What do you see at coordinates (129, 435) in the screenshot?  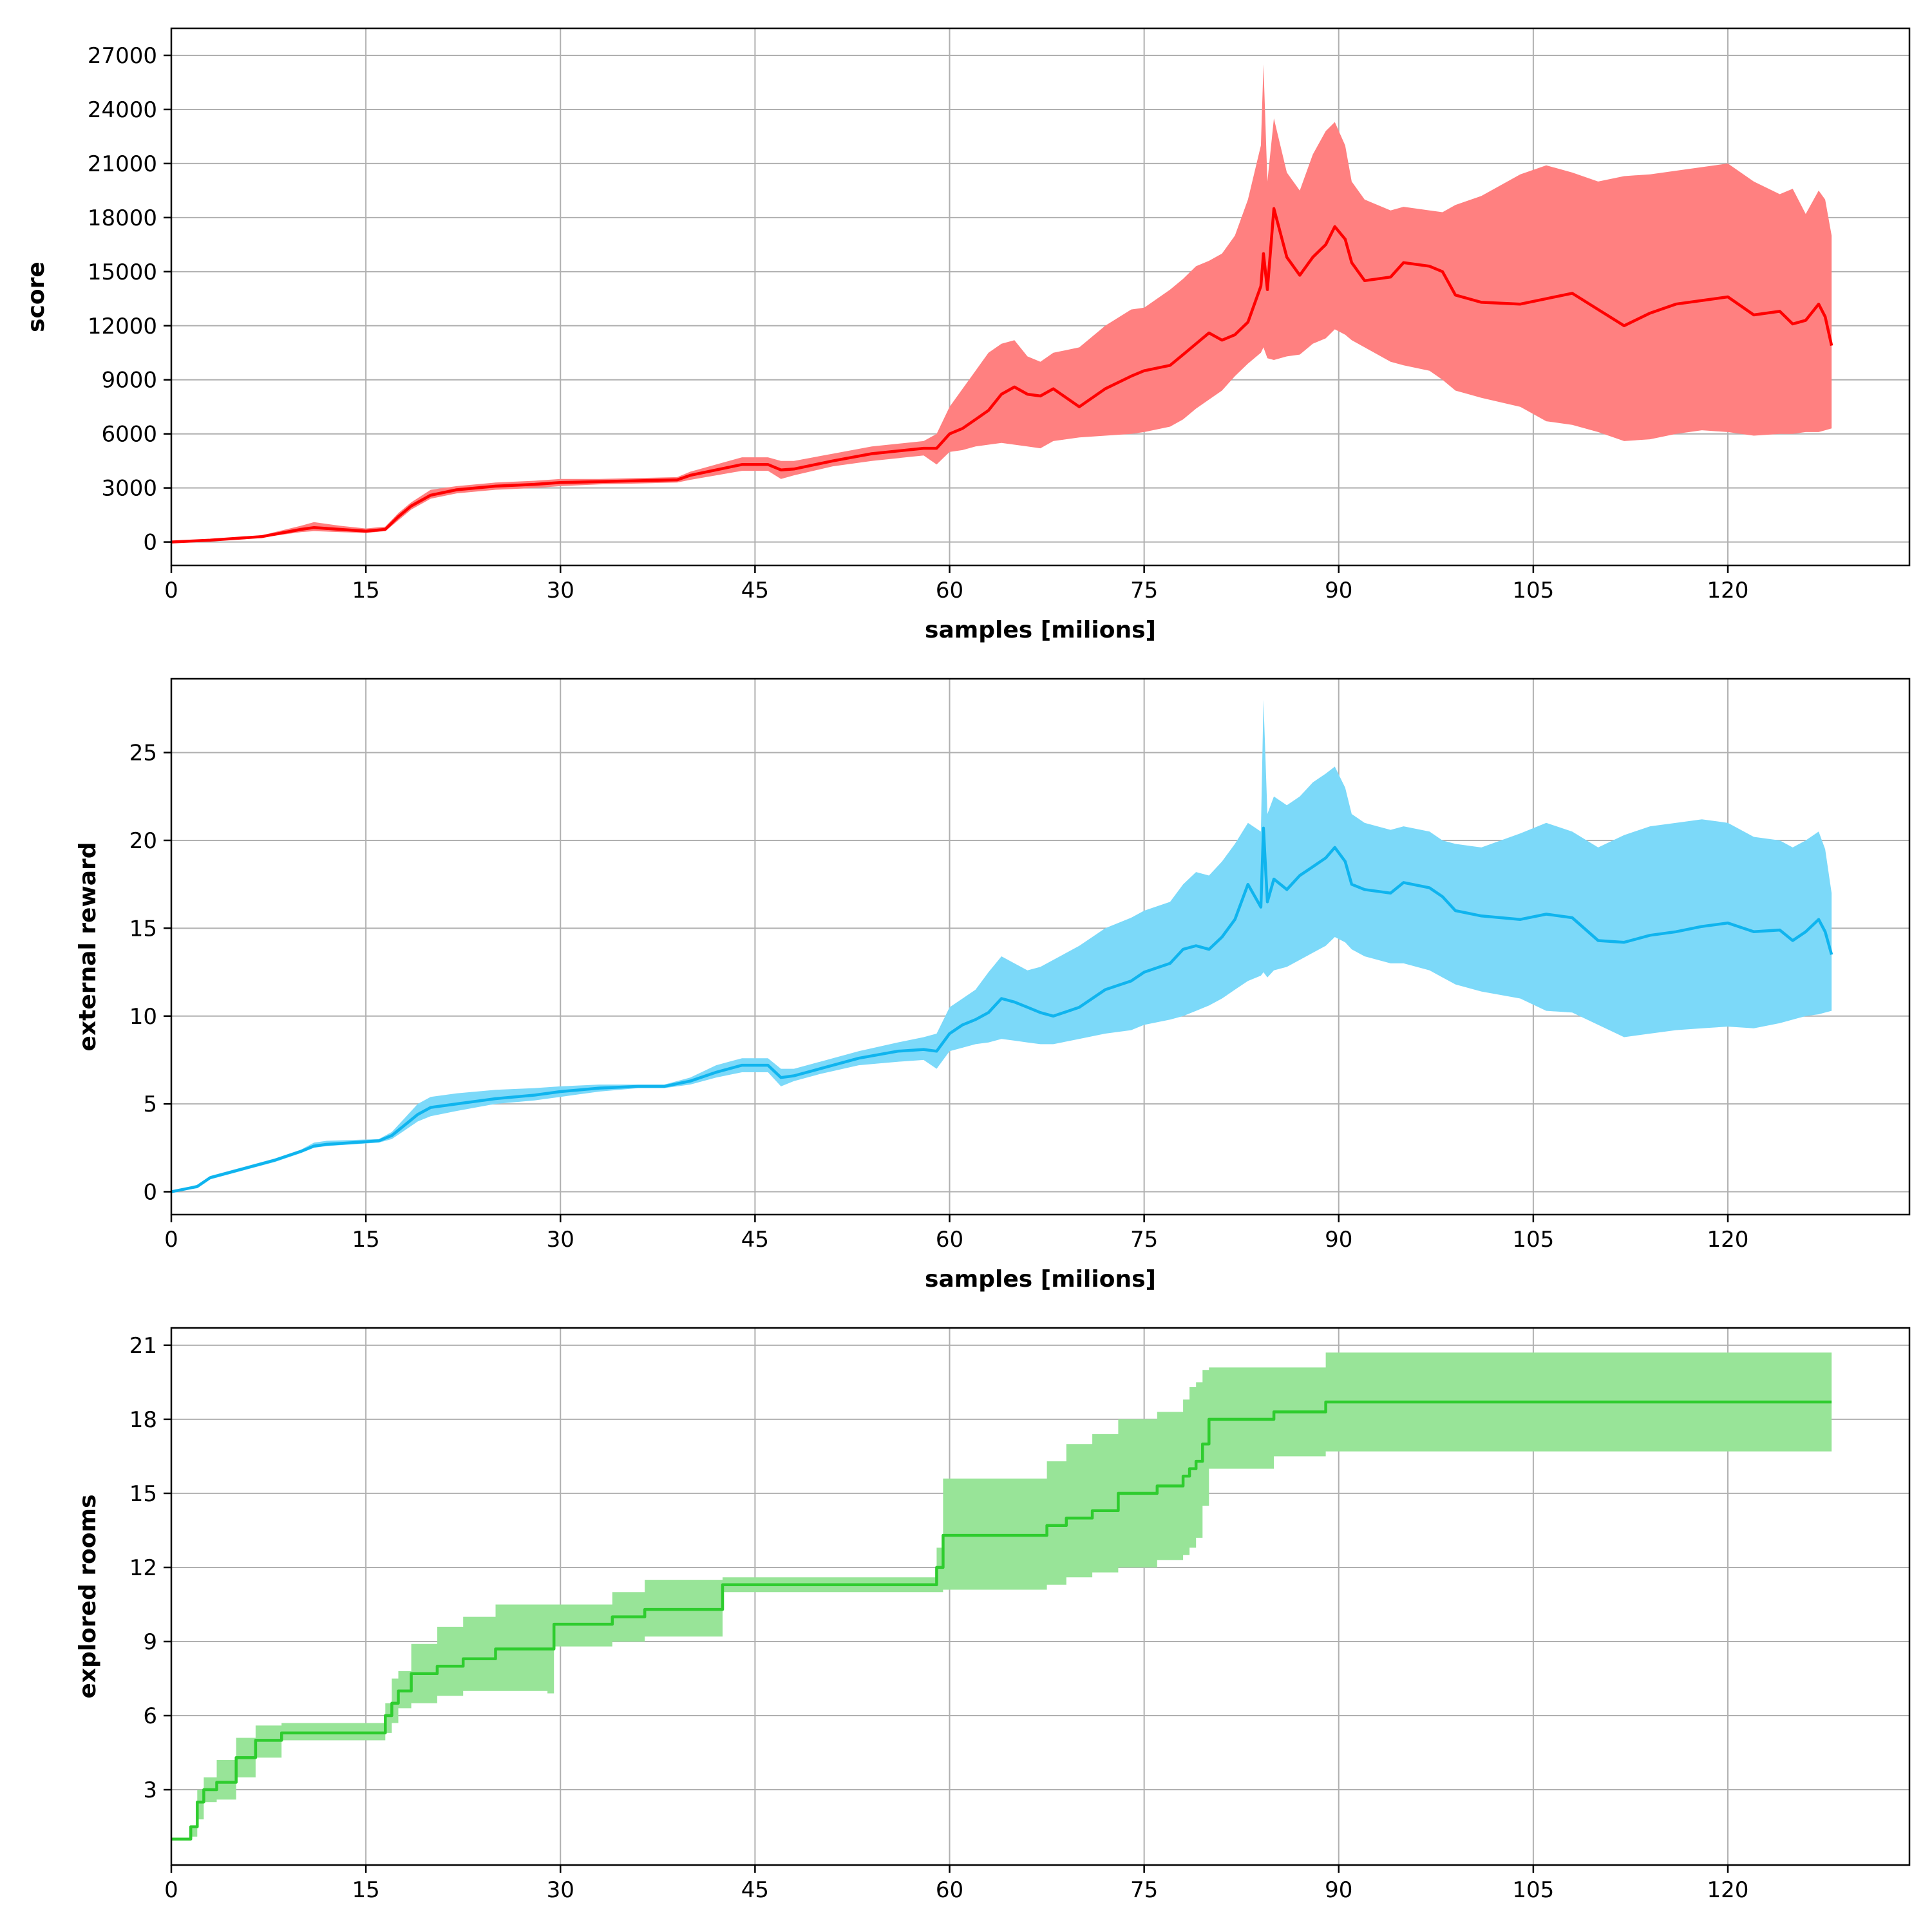 I see `y-tick-label: 6000` at bounding box center [129, 435].